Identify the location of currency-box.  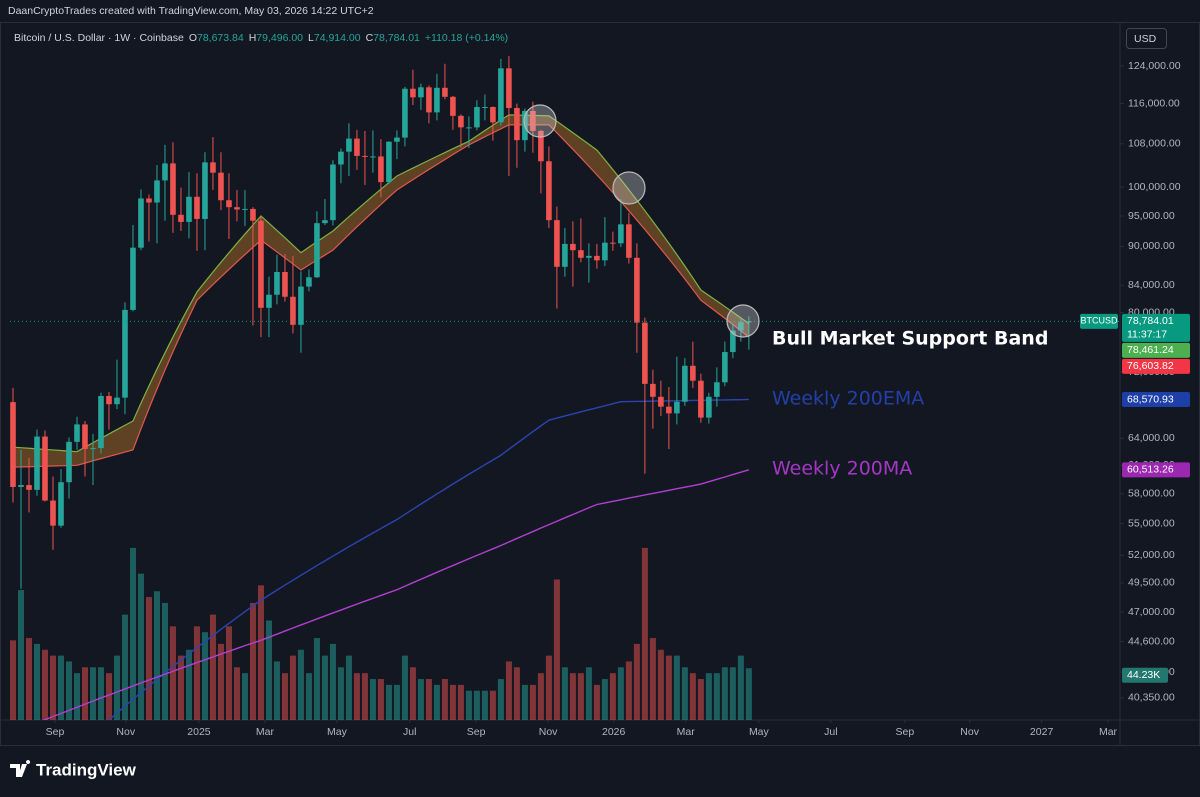
(1146, 38).